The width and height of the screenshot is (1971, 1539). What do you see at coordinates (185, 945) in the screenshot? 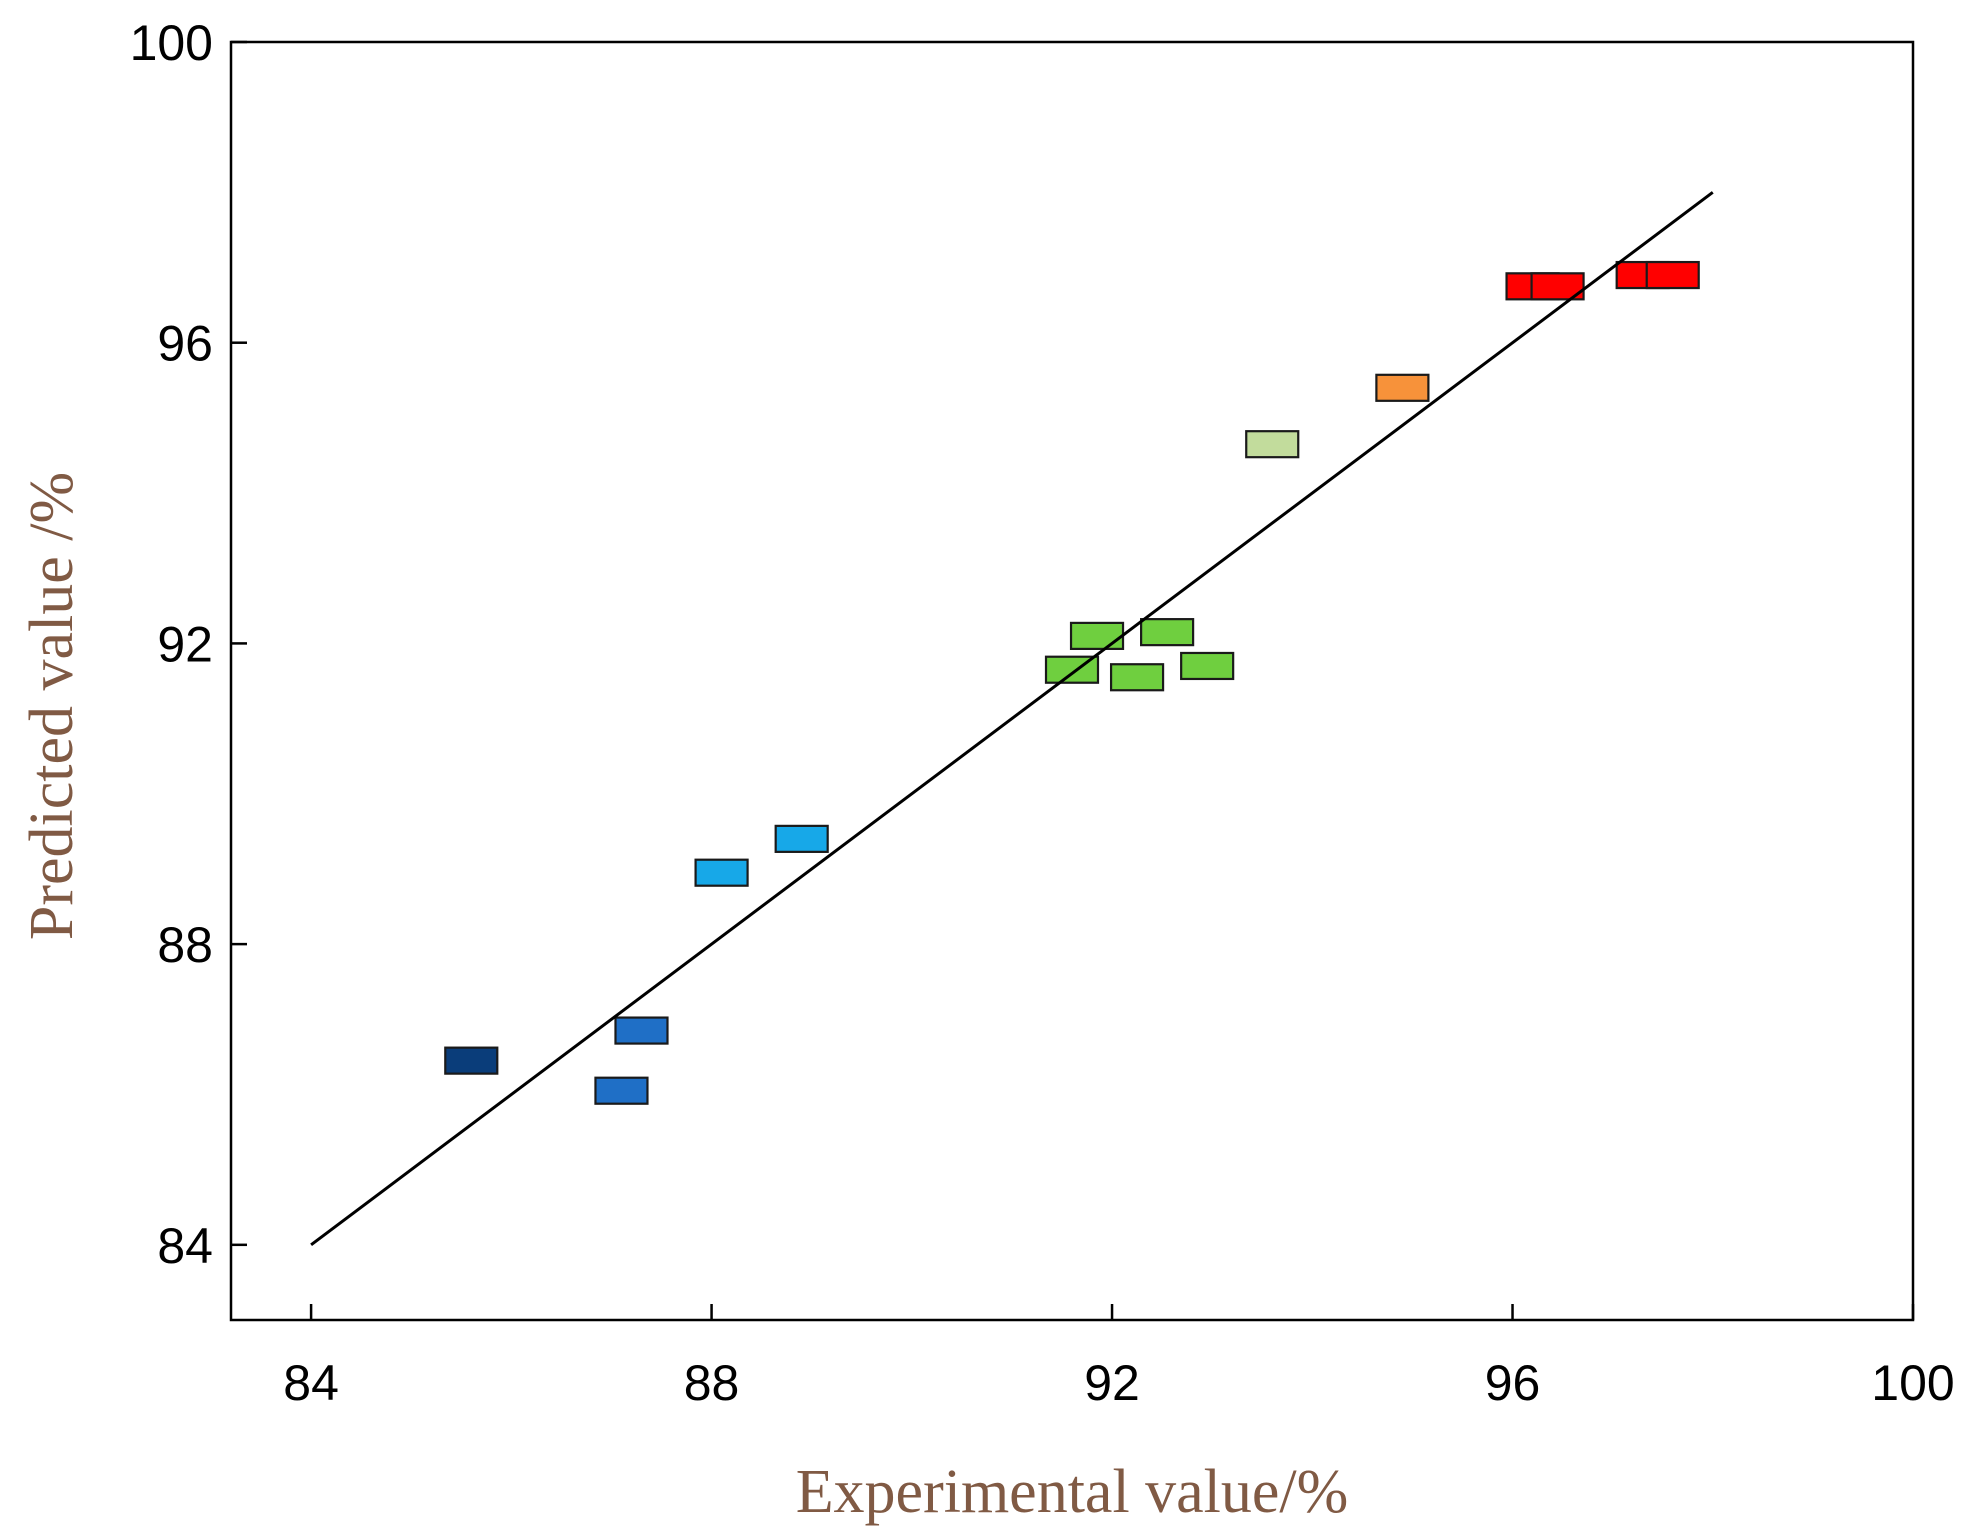
I see `y-tick-label: 88` at bounding box center [185, 945].